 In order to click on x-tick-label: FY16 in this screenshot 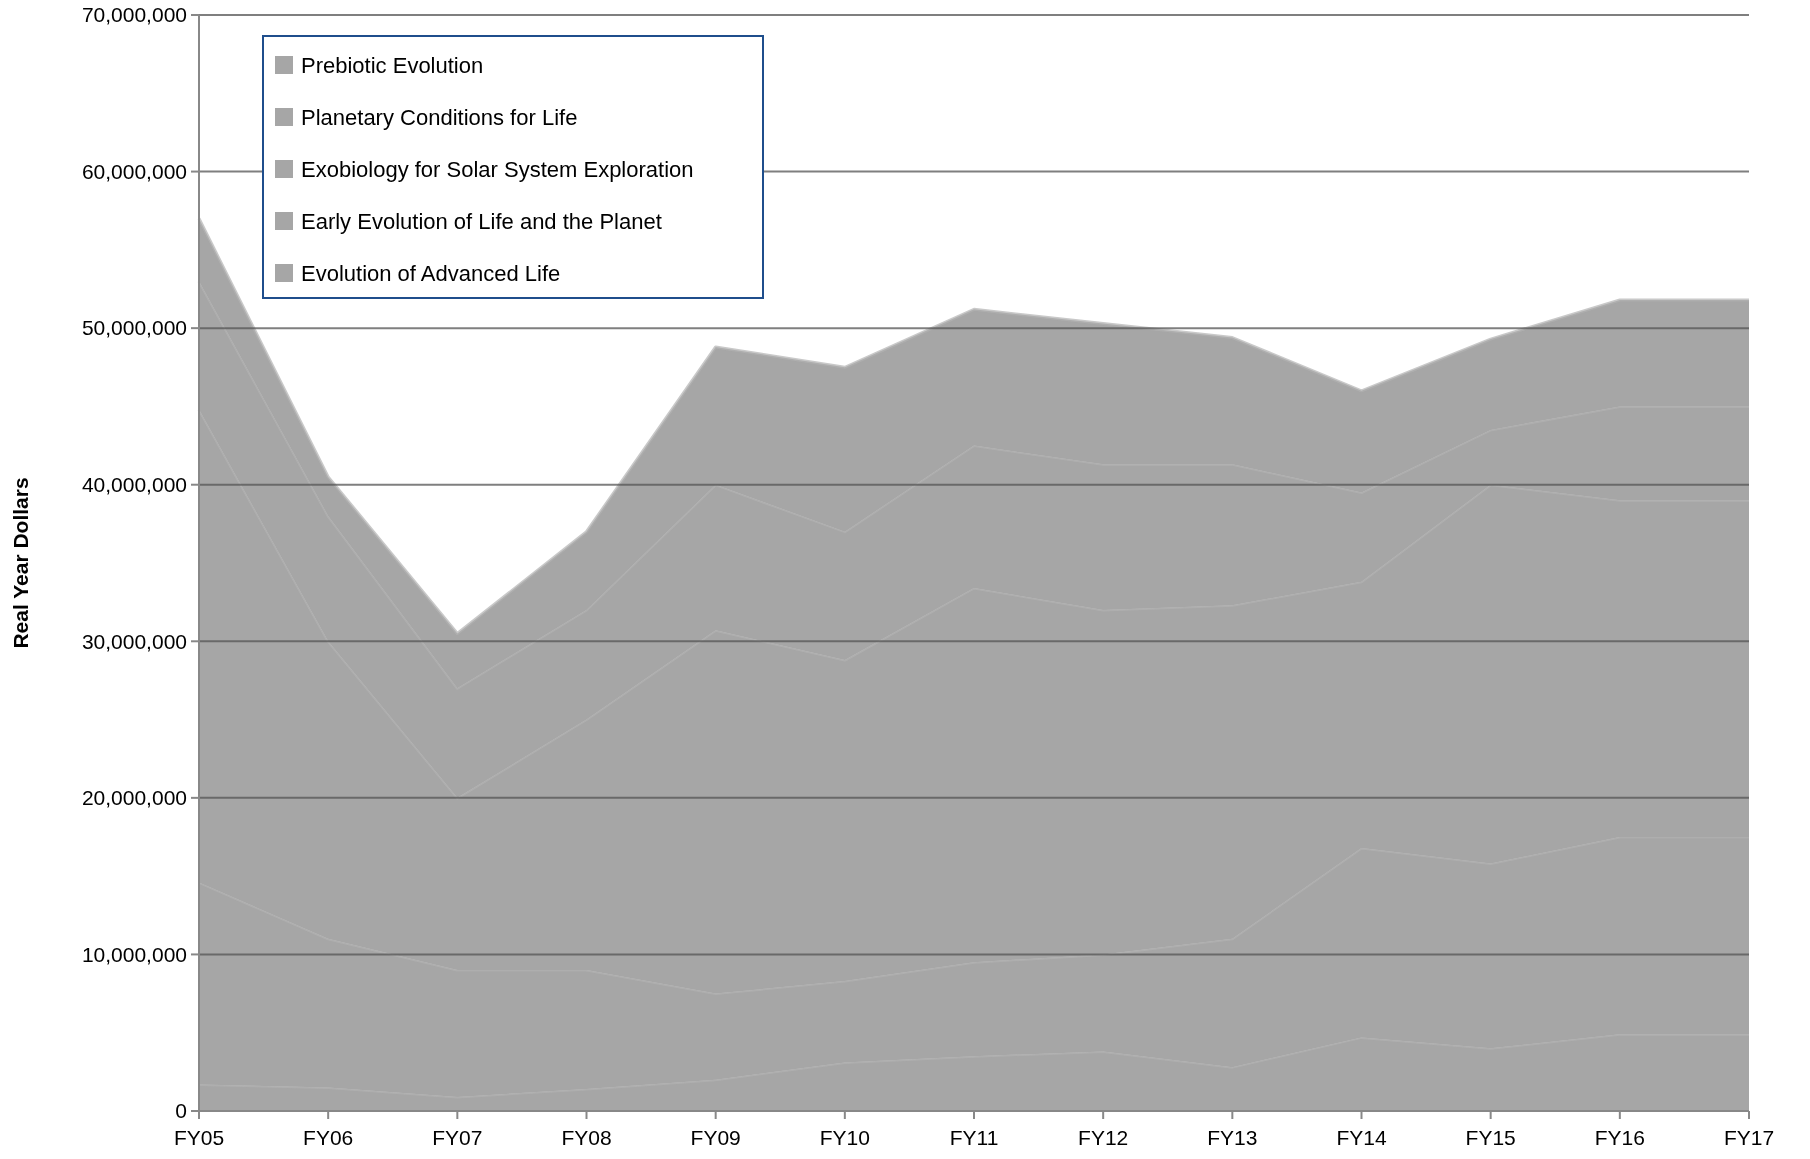, I will do `click(1619, 1137)`.